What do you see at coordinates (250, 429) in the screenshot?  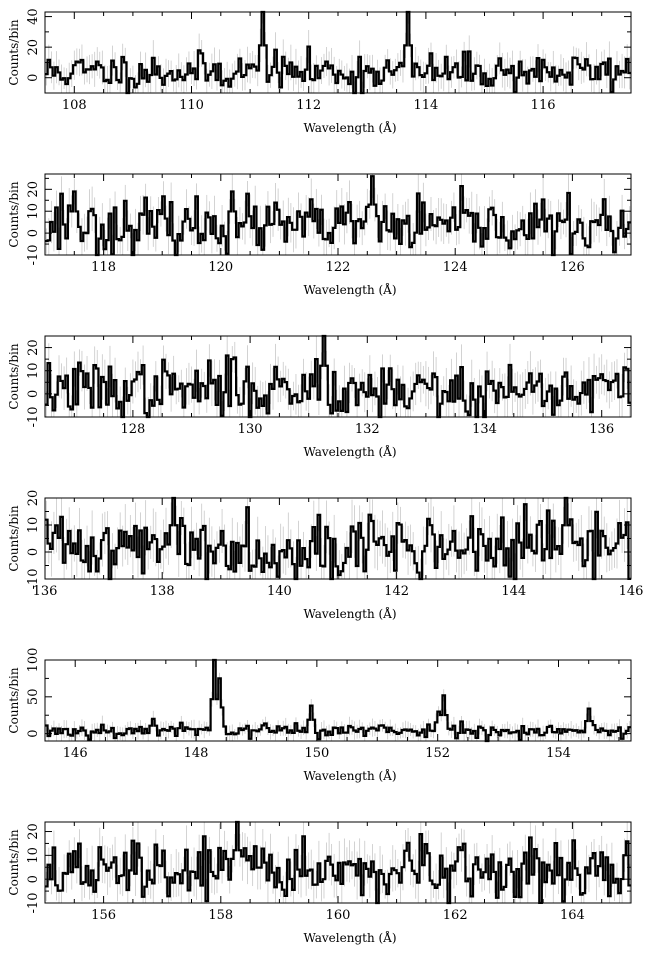 I see `x-tick-label: 130` at bounding box center [250, 429].